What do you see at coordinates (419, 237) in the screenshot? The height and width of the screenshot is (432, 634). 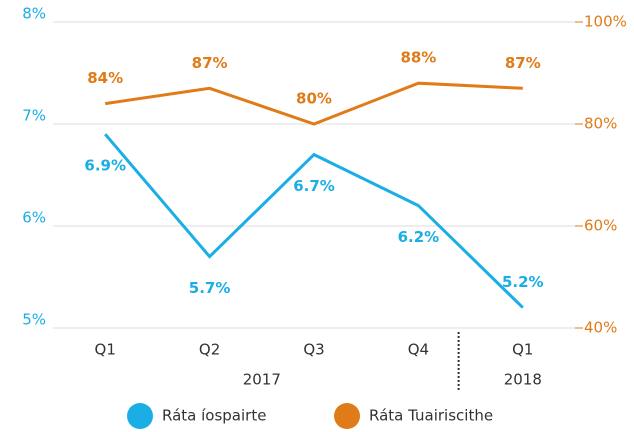 I see `data-label: 6.2%` at bounding box center [419, 237].